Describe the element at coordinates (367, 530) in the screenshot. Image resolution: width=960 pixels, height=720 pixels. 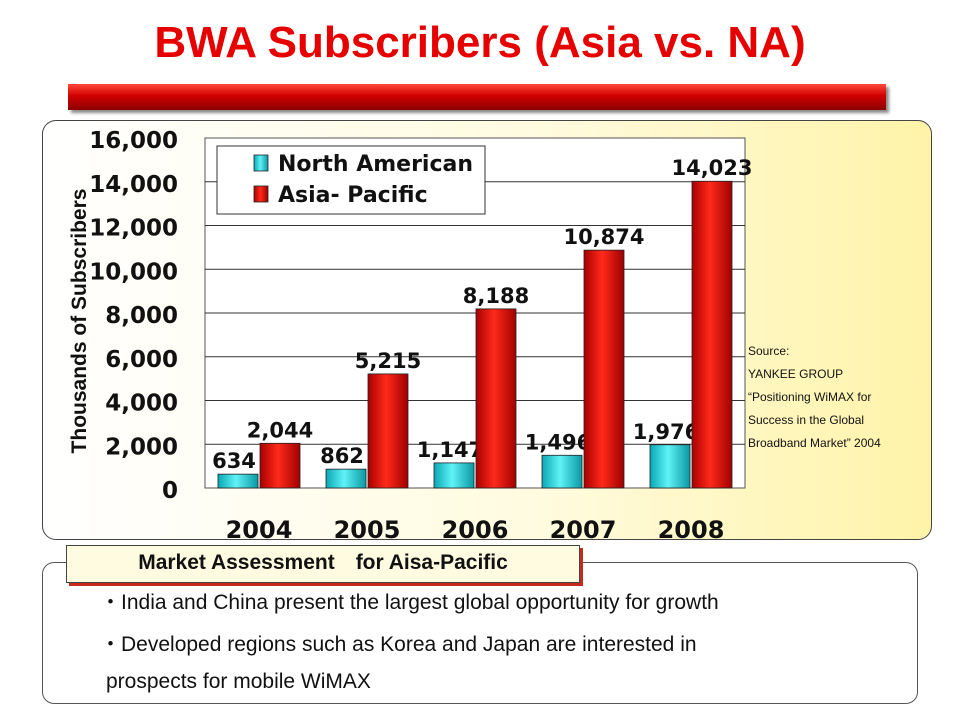
I see `x-tick-label: 2005` at that location.